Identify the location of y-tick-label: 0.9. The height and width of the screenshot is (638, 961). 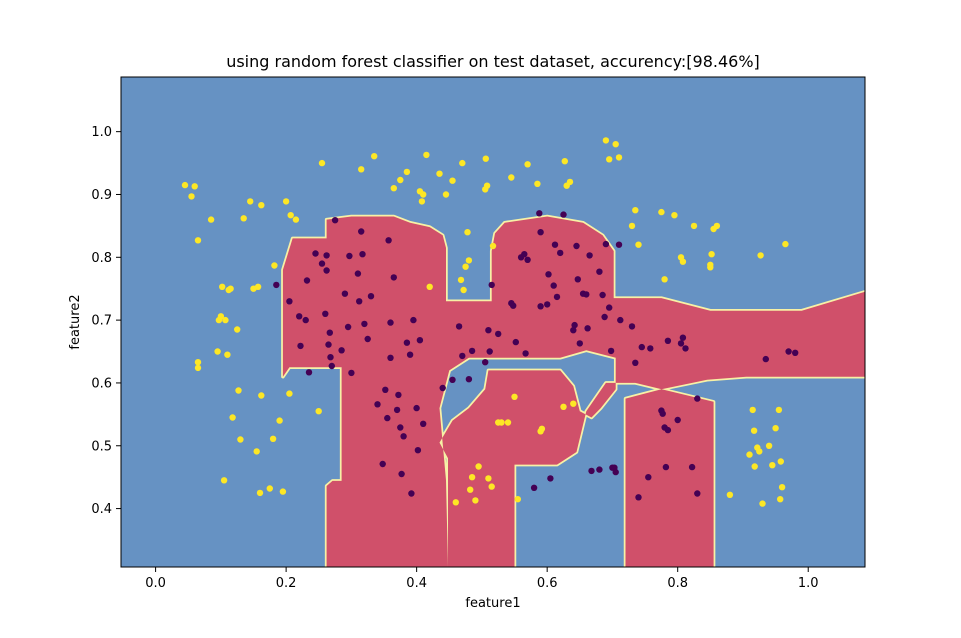
(101, 195).